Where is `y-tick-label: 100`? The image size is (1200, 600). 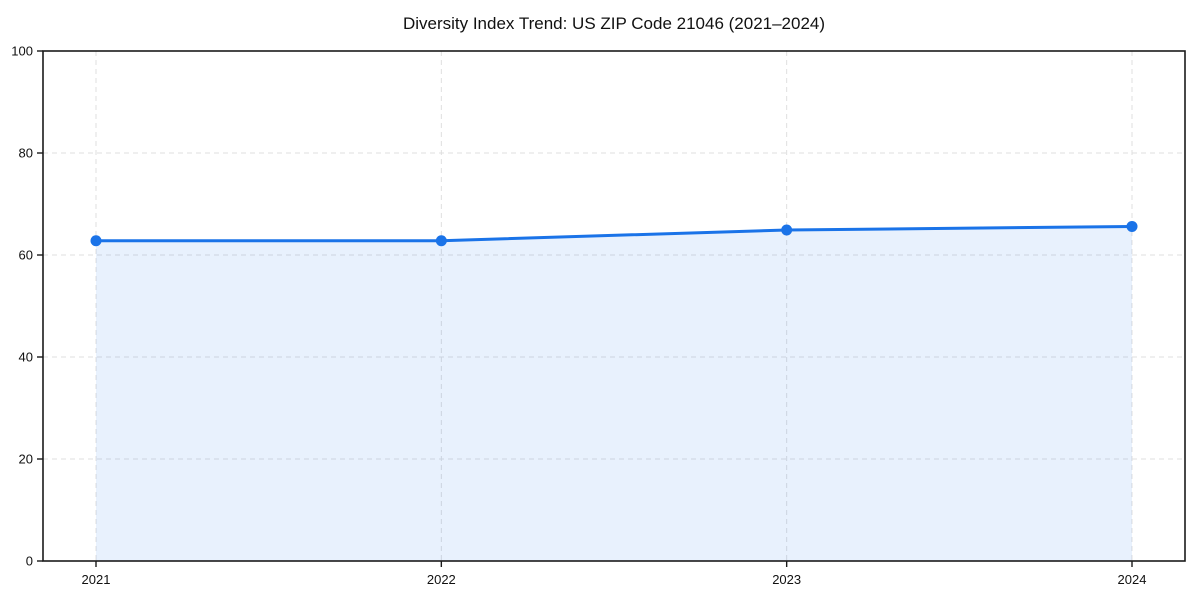
y-tick-label: 100 is located at coordinates (22, 51).